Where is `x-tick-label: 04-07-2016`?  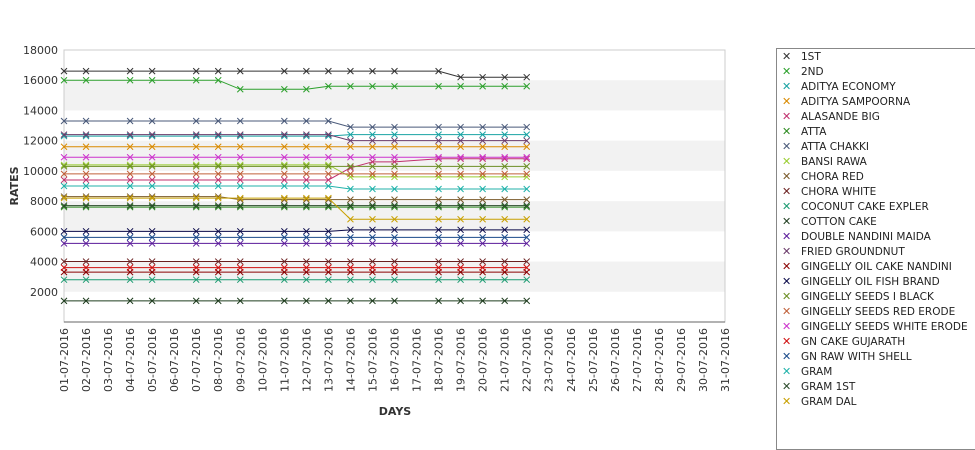 x-tick-label: 04-07-2016 is located at coordinates (130, 360).